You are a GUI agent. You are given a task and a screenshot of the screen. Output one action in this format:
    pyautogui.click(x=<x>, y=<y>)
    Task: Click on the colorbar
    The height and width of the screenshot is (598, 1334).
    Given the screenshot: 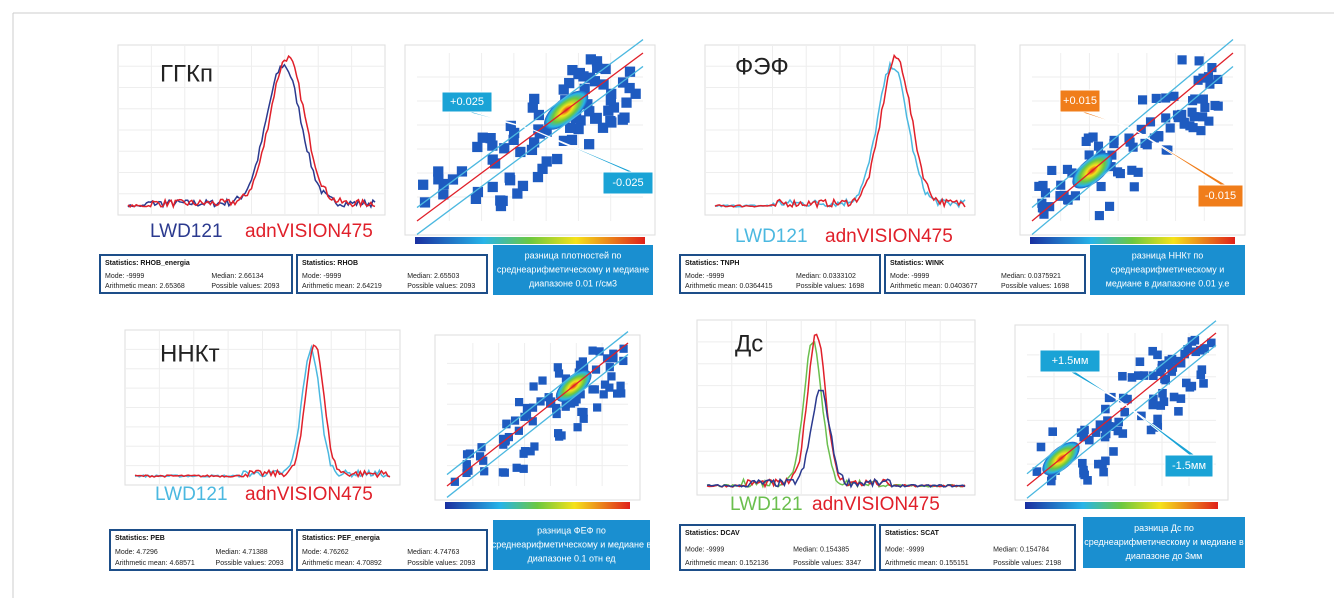 What is the action you would take?
    pyautogui.click(x=1132, y=240)
    